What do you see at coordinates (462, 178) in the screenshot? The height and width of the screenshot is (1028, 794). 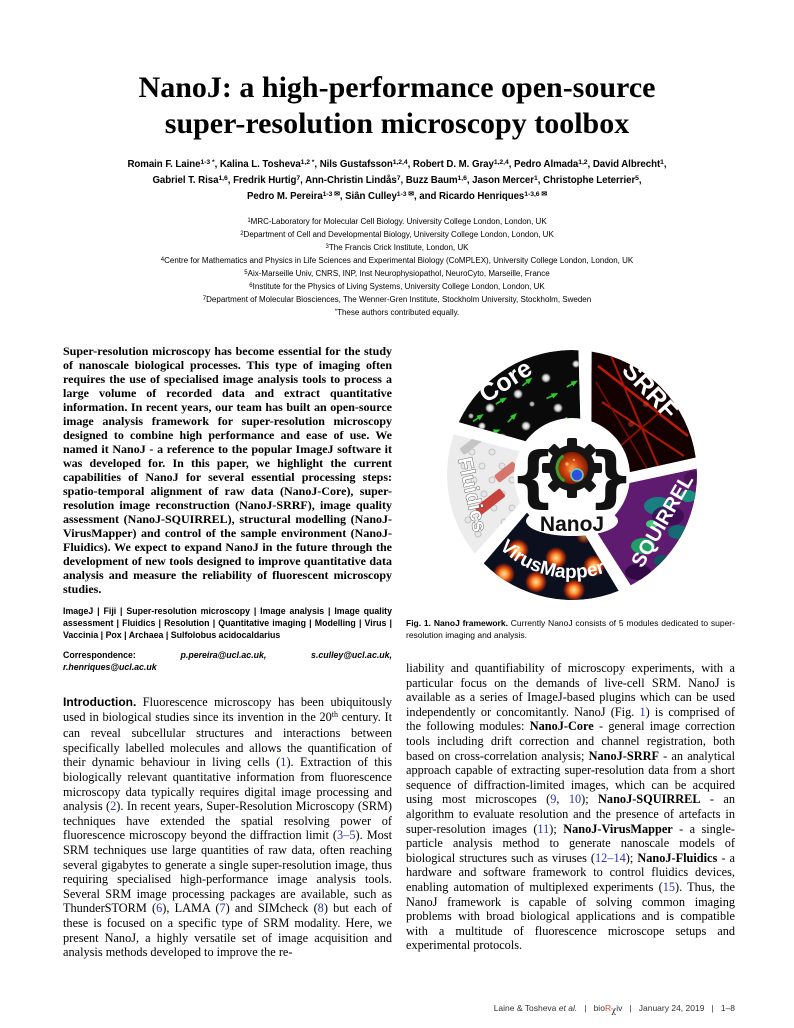 I see `author-affiliation-sup: 1,6` at bounding box center [462, 178].